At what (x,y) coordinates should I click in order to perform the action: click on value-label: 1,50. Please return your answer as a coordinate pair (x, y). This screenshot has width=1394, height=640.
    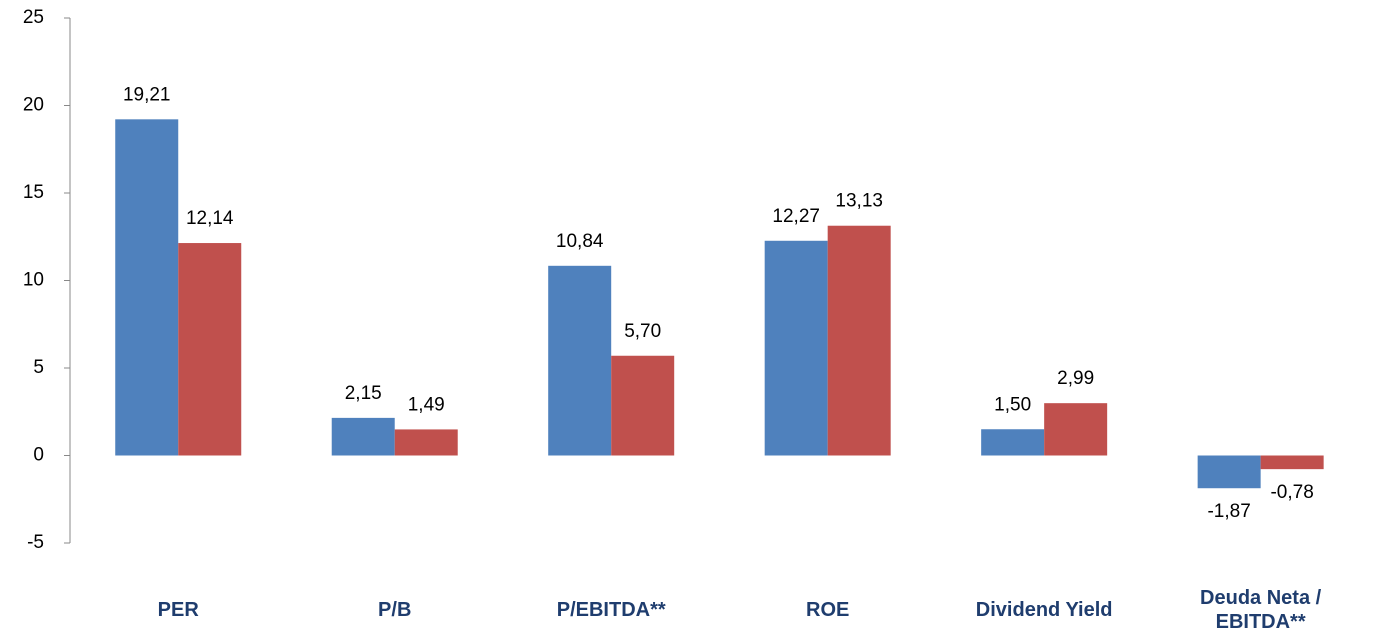
    Looking at the image, I should click on (1012, 404).